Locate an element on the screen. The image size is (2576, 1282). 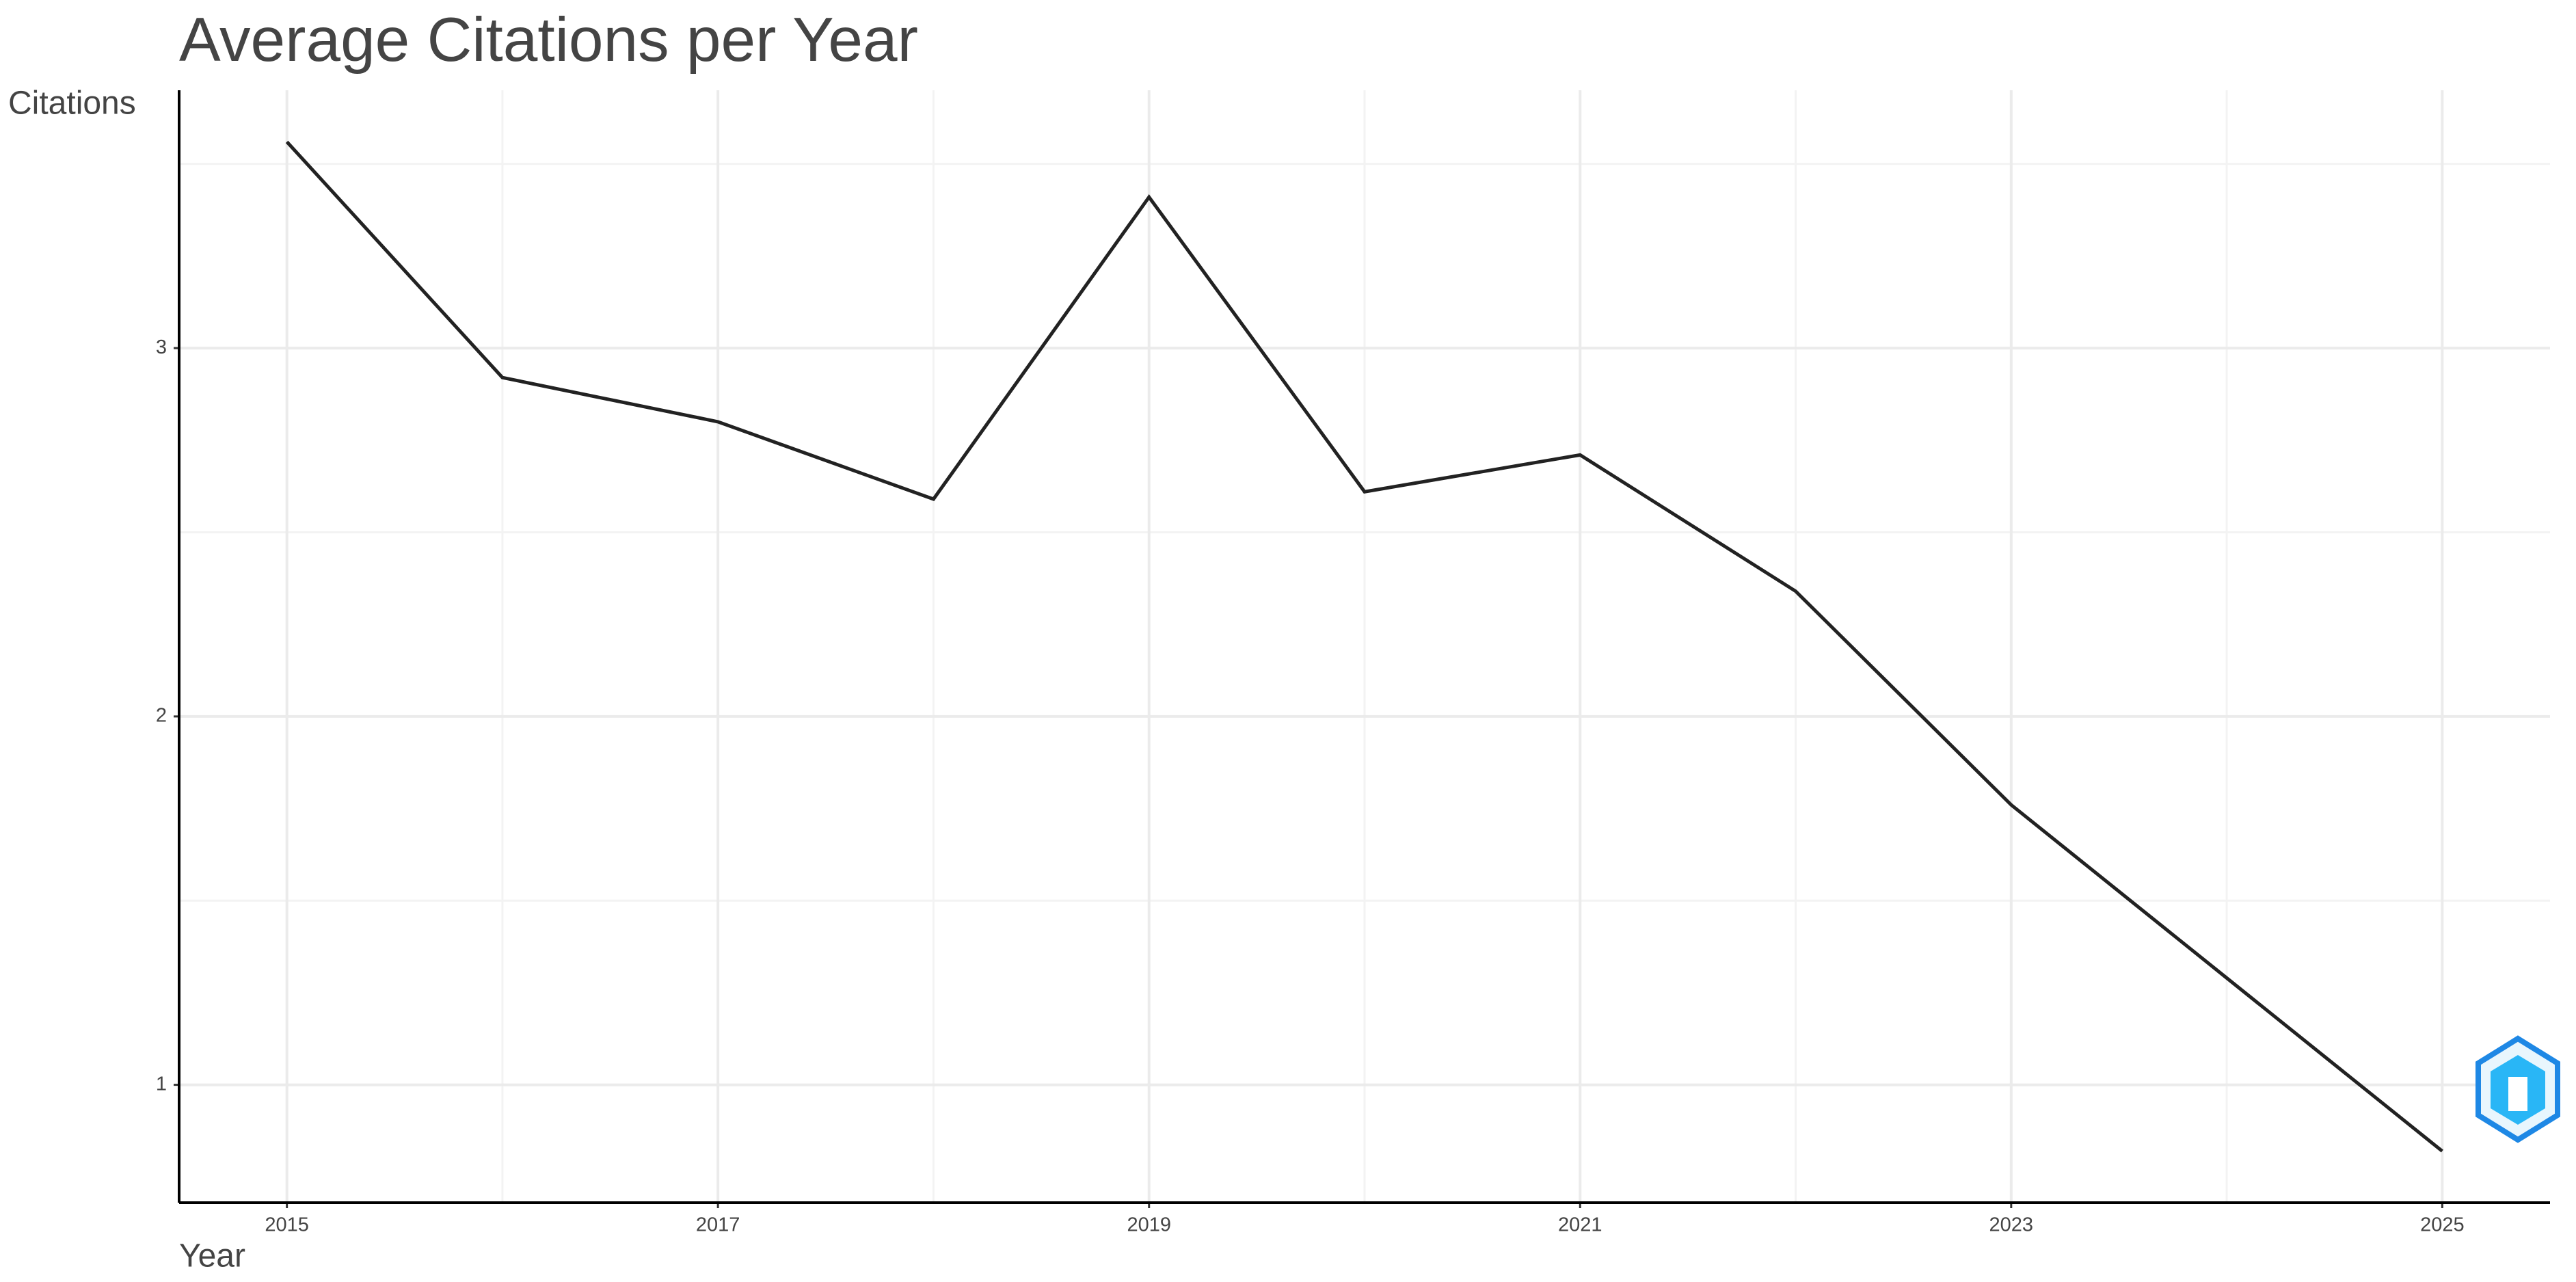
x-tick-label: 2015 is located at coordinates (287, 1225).